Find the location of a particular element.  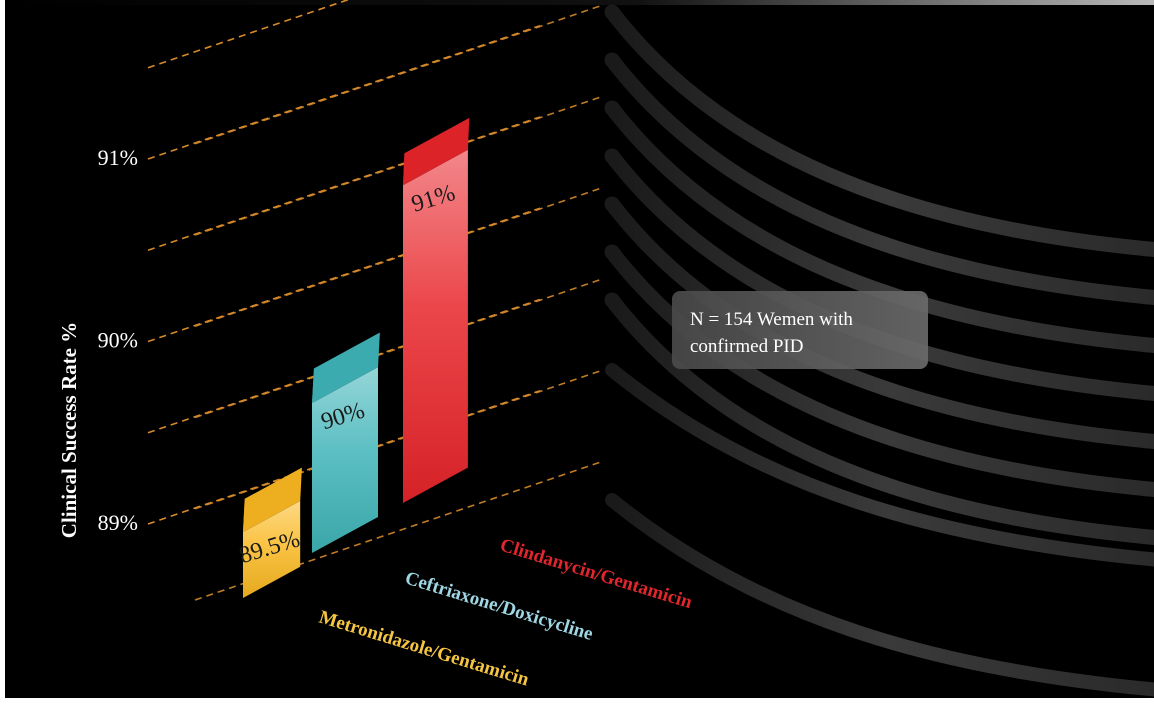

y-tick-label: 89% is located at coordinates (118, 522).